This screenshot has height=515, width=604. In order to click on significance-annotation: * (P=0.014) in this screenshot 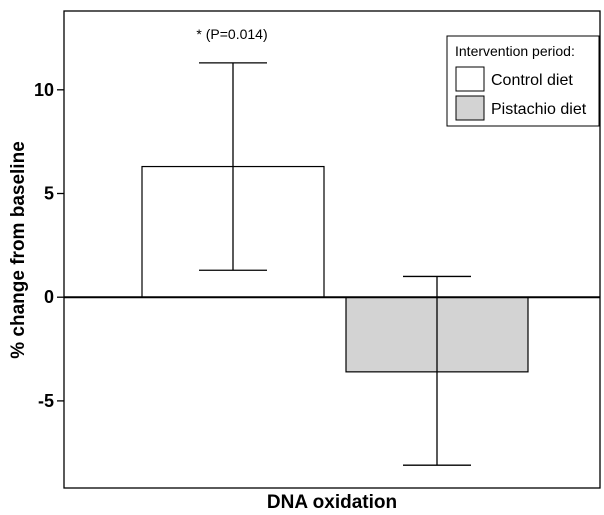, I will do `click(231, 34)`.